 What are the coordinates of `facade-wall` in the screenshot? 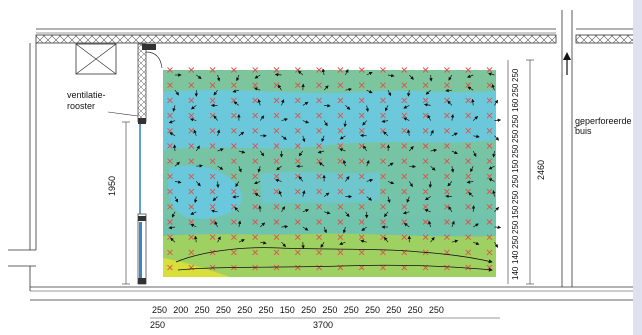 It's located at (150, 164).